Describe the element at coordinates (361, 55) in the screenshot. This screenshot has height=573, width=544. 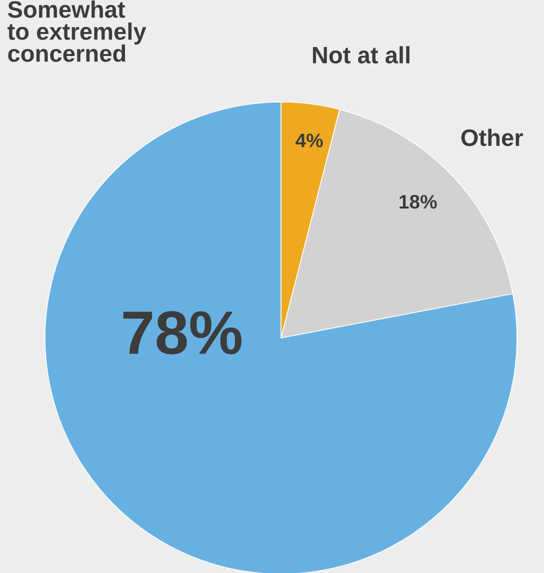
I see `slice-label: Not at all` at that location.